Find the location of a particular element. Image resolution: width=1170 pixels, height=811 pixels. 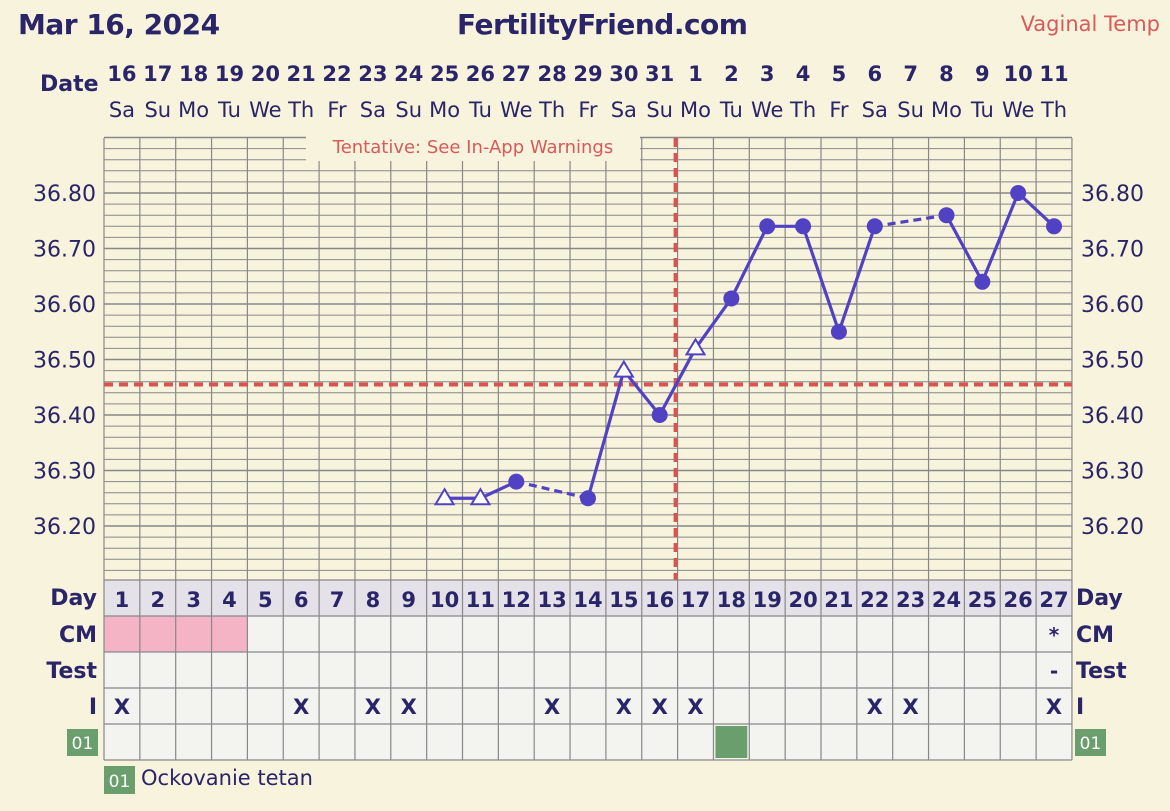

date-label: 29 is located at coordinates (587, 74).